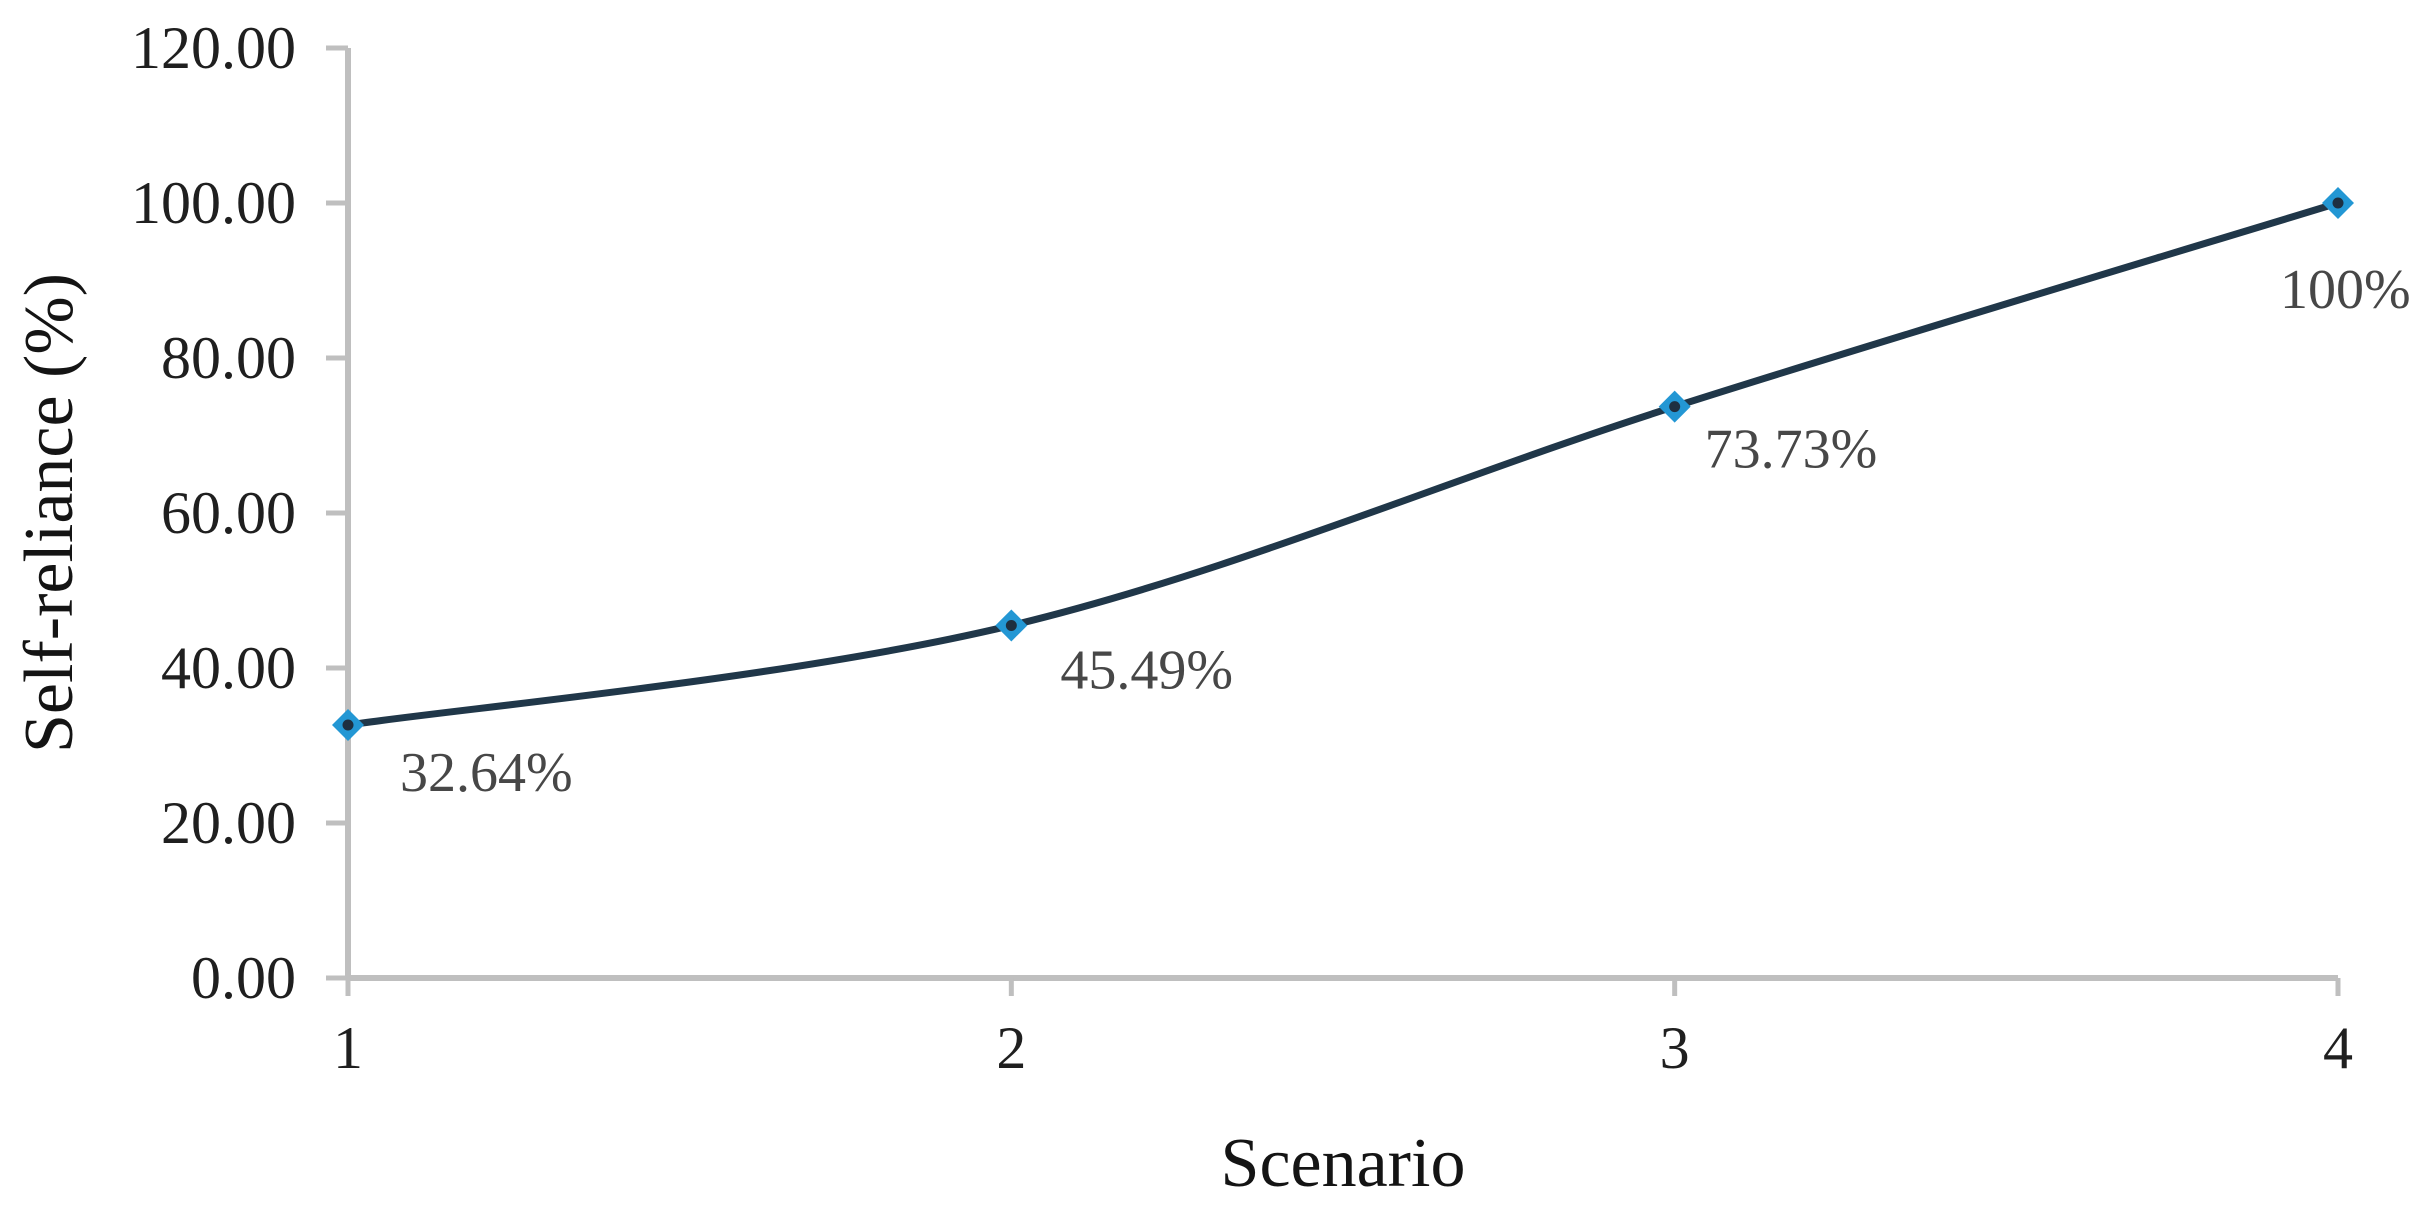 The height and width of the screenshot is (1213, 2433). I want to click on x-axis: 1 2 3 4, so click(1343, 1028).